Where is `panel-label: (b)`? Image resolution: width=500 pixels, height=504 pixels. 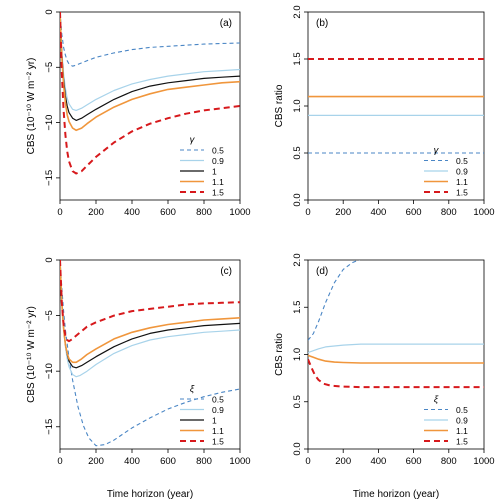
panel-label: (b) is located at coordinates (322, 23).